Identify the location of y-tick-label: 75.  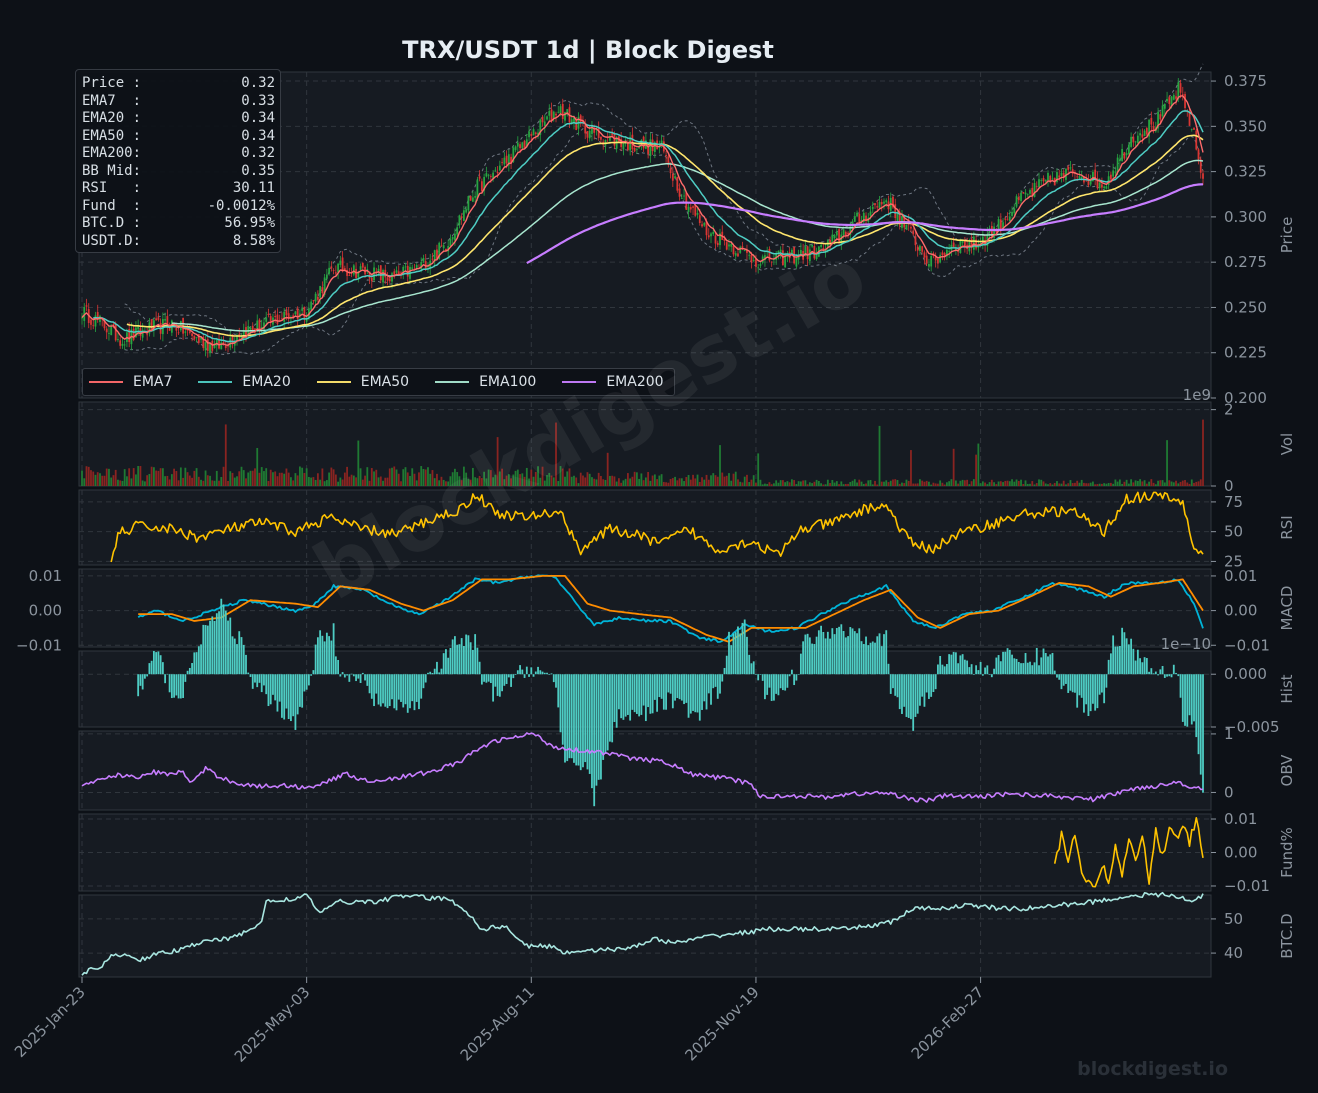
(1233, 502).